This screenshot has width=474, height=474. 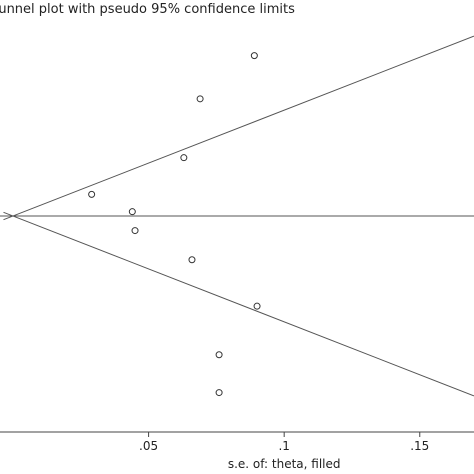 I want to click on x-tick-label: .15, so click(x=419, y=446).